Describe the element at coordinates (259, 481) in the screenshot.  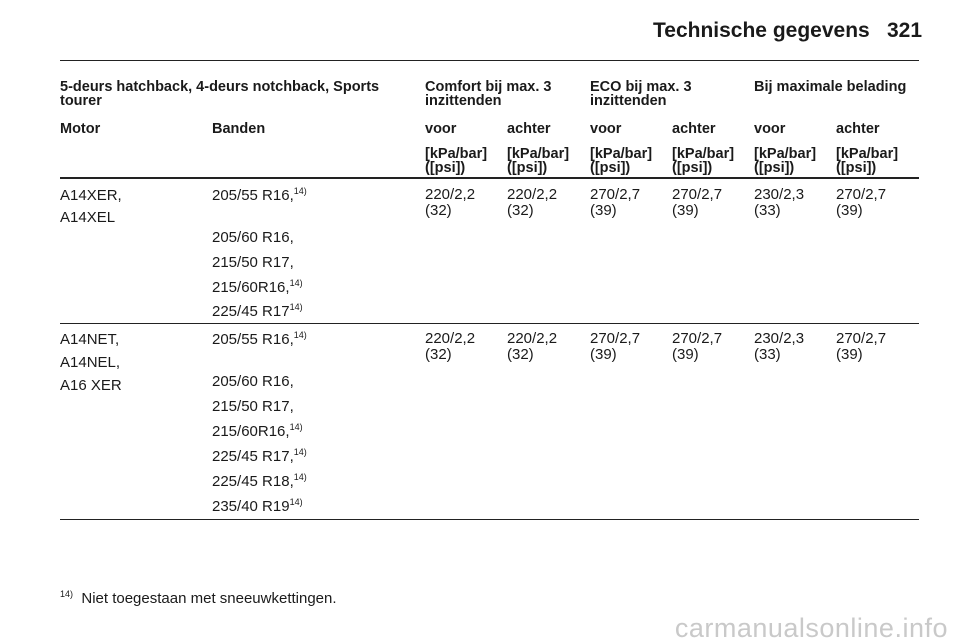
I see `tyre-size: 225/45 R18,14)` at that location.